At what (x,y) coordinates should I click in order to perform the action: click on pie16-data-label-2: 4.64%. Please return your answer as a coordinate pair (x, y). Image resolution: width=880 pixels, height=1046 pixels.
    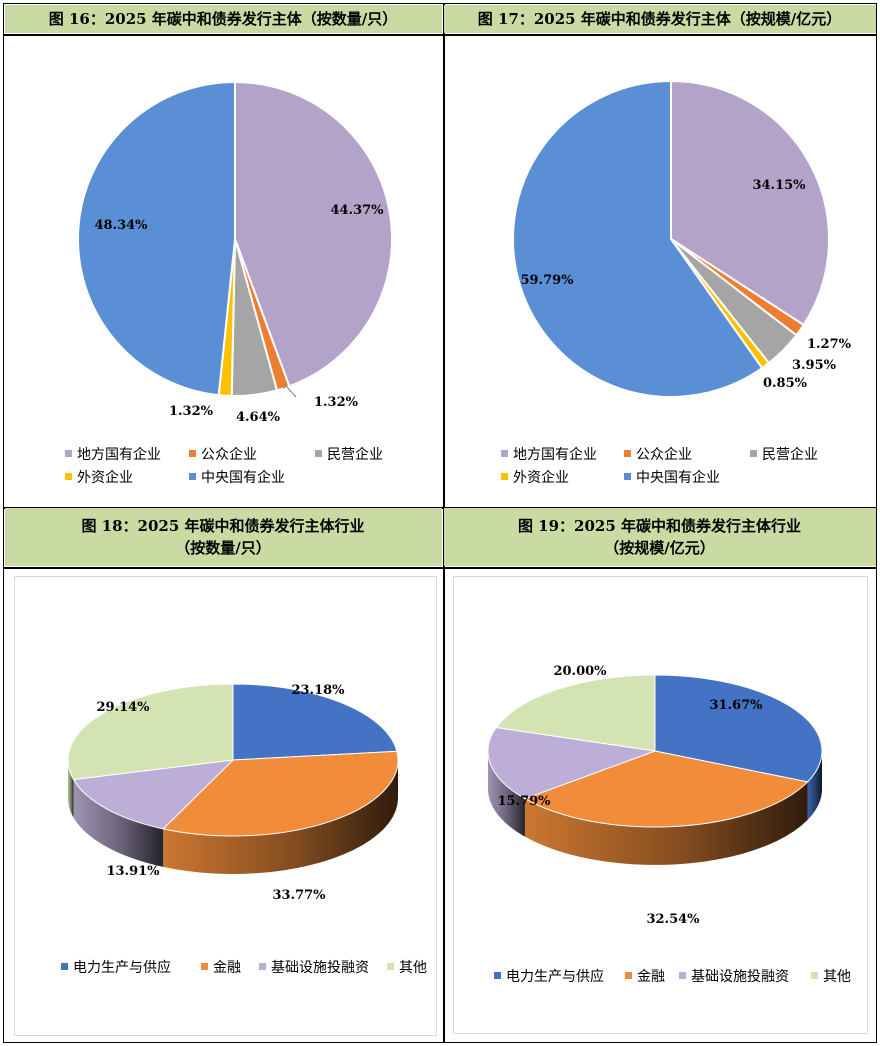
    Looking at the image, I should click on (258, 417).